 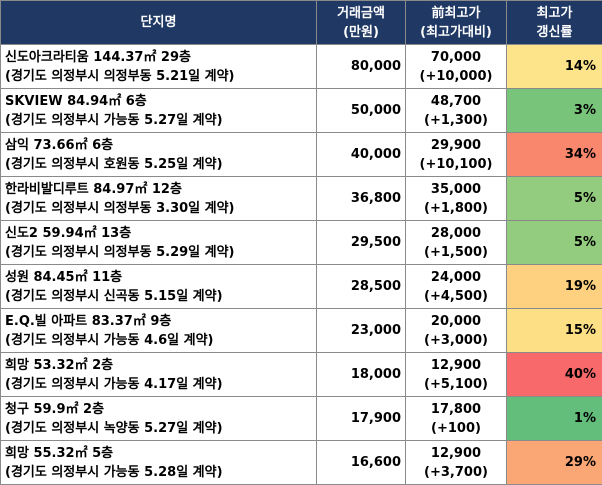 I want to click on amount-cell: 28,500, so click(x=361, y=287).